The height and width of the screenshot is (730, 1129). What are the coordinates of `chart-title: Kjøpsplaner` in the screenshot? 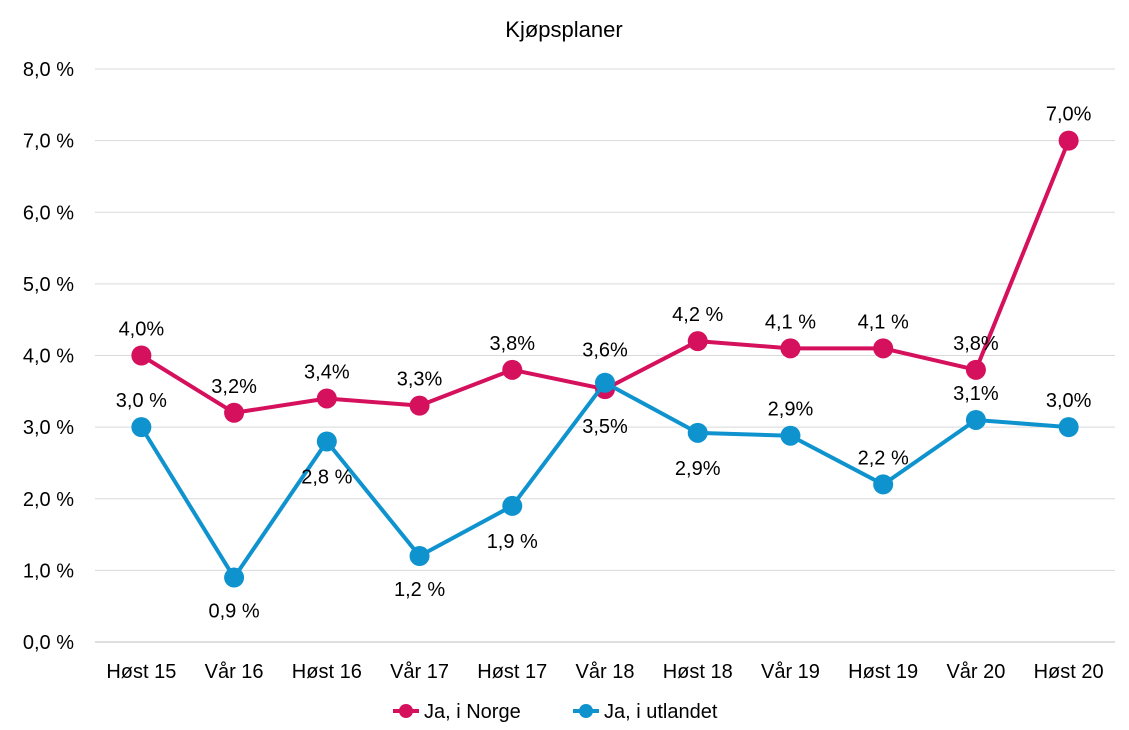 It's located at (563, 29).